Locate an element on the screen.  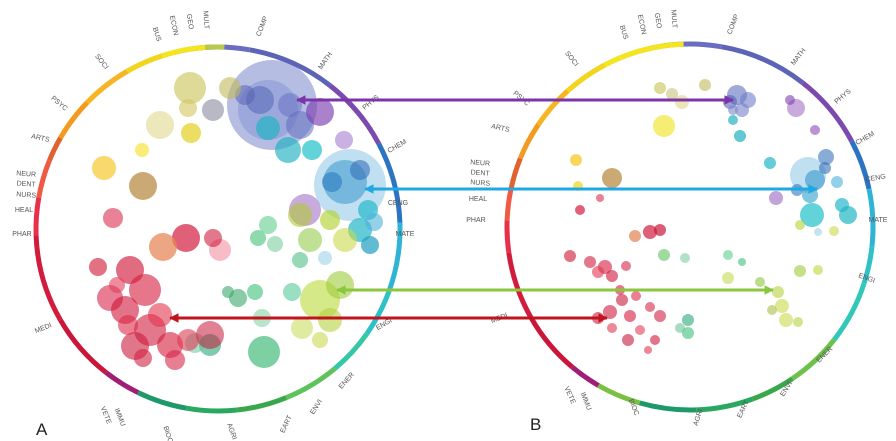
rim-label-a-phar: PHAR is located at coordinates (21, 234).